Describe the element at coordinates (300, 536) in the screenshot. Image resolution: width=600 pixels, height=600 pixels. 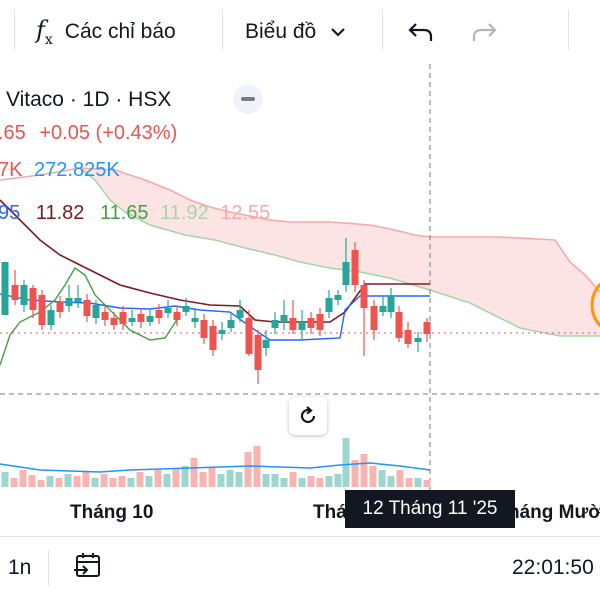
I see `bottom-divider` at that location.